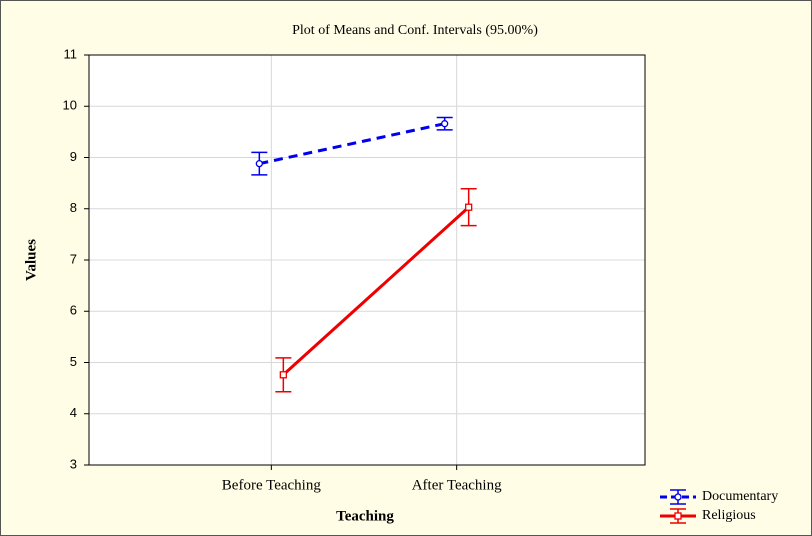 The height and width of the screenshot is (536, 812). What do you see at coordinates (73, 463) in the screenshot?
I see `y-tick-label: 3` at bounding box center [73, 463].